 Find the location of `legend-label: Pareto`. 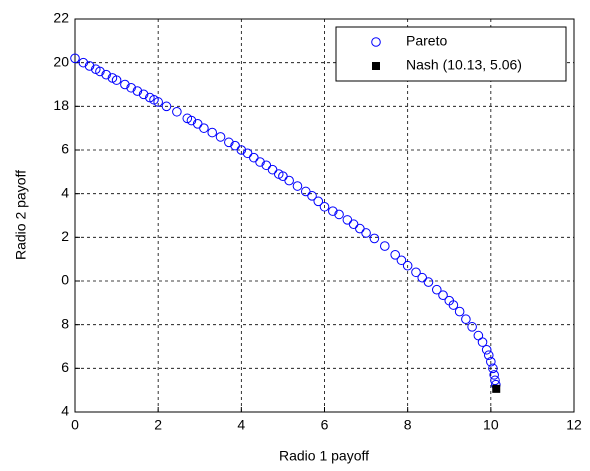

legend-label: Pareto is located at coordinates (426, 41).